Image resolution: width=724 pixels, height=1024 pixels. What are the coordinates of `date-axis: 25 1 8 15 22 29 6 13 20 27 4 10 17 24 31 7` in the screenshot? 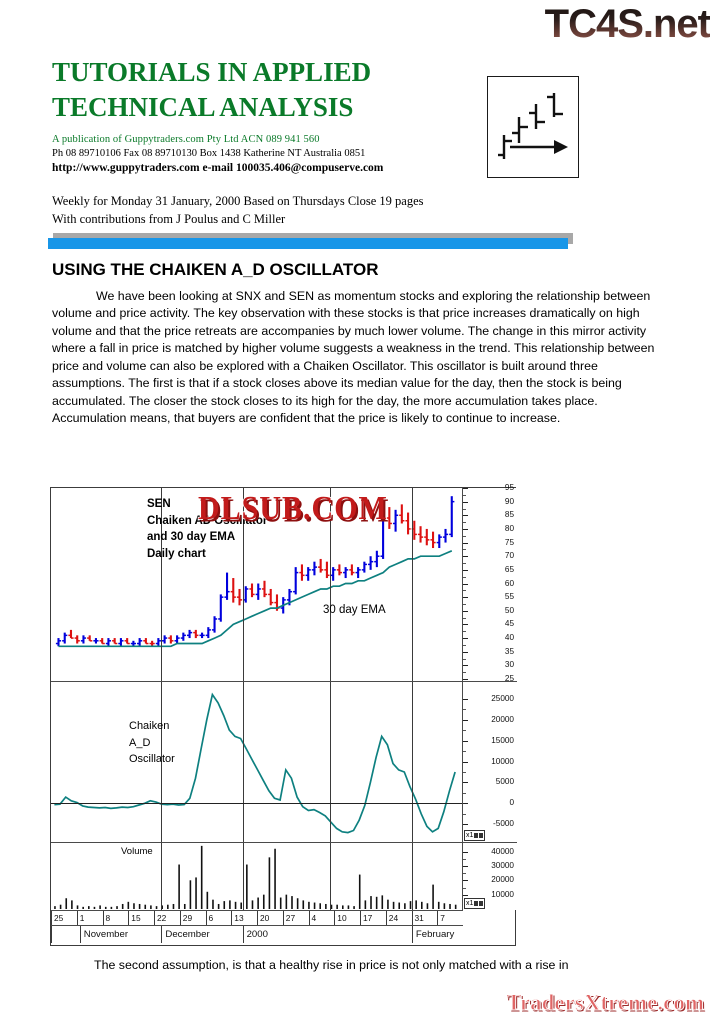 It's located at (257, 917).